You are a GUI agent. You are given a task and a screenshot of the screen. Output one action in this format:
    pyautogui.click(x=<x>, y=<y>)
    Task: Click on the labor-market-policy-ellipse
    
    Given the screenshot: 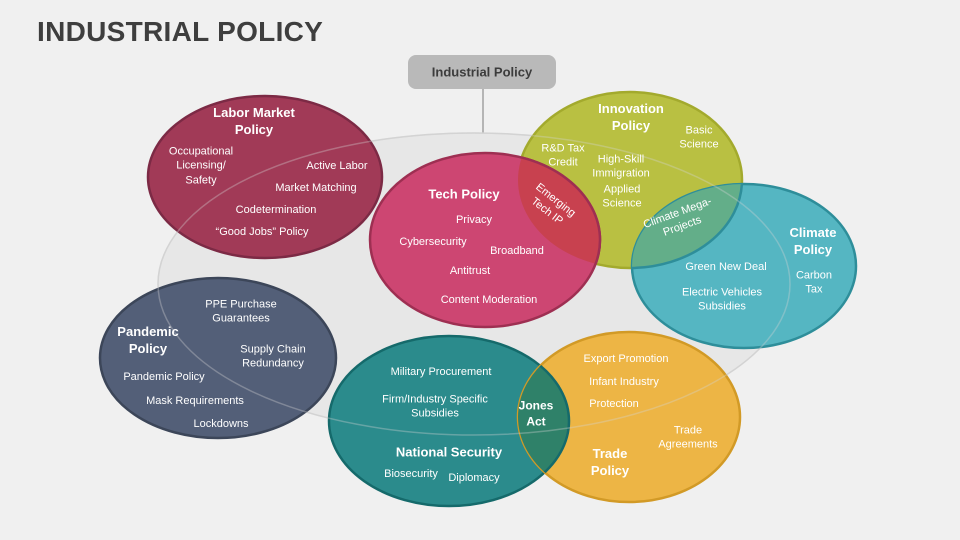 What is the action you would take?
    pyautogui.click(x=265, y=177)
    